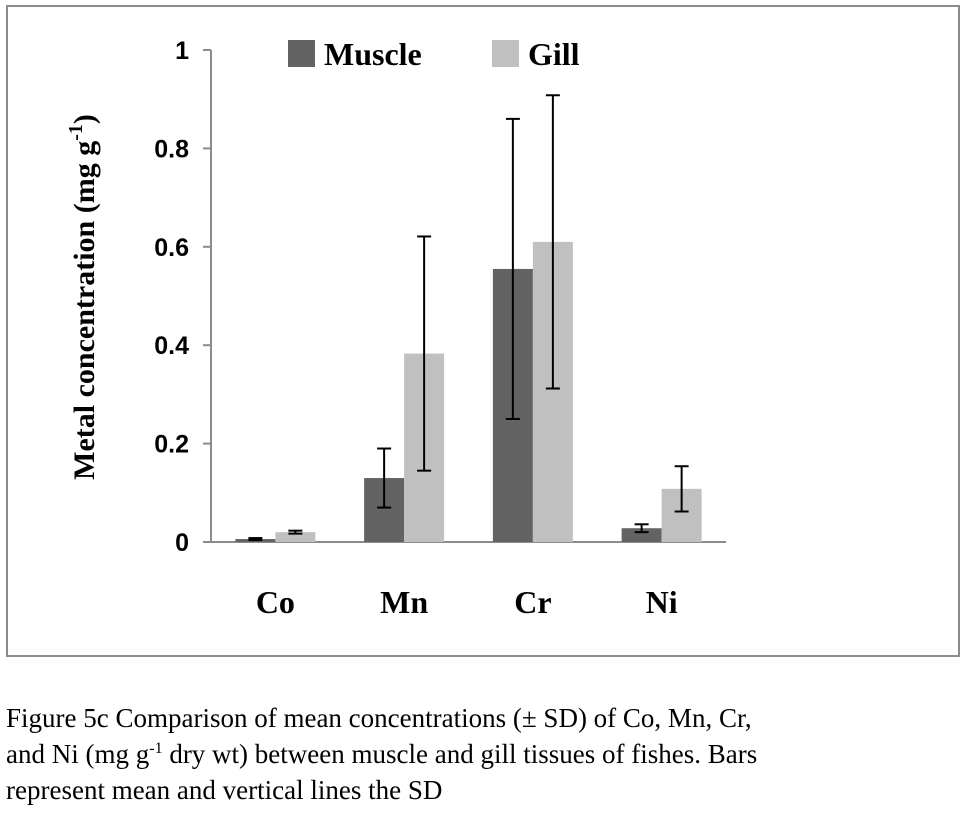 Image resolution: width=969 pixels, height=828 pixels. Describe the element at coordinates (171, 149) in the screenshot. I see `y-tick-label: 0.8` at that location.